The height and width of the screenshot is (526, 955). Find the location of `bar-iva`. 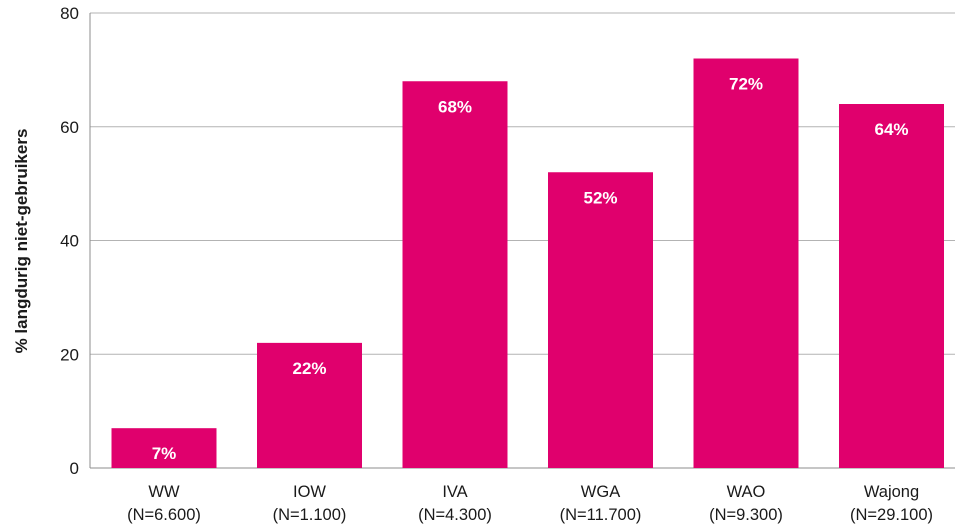

bar-iva is located at coordinates (455, 274).